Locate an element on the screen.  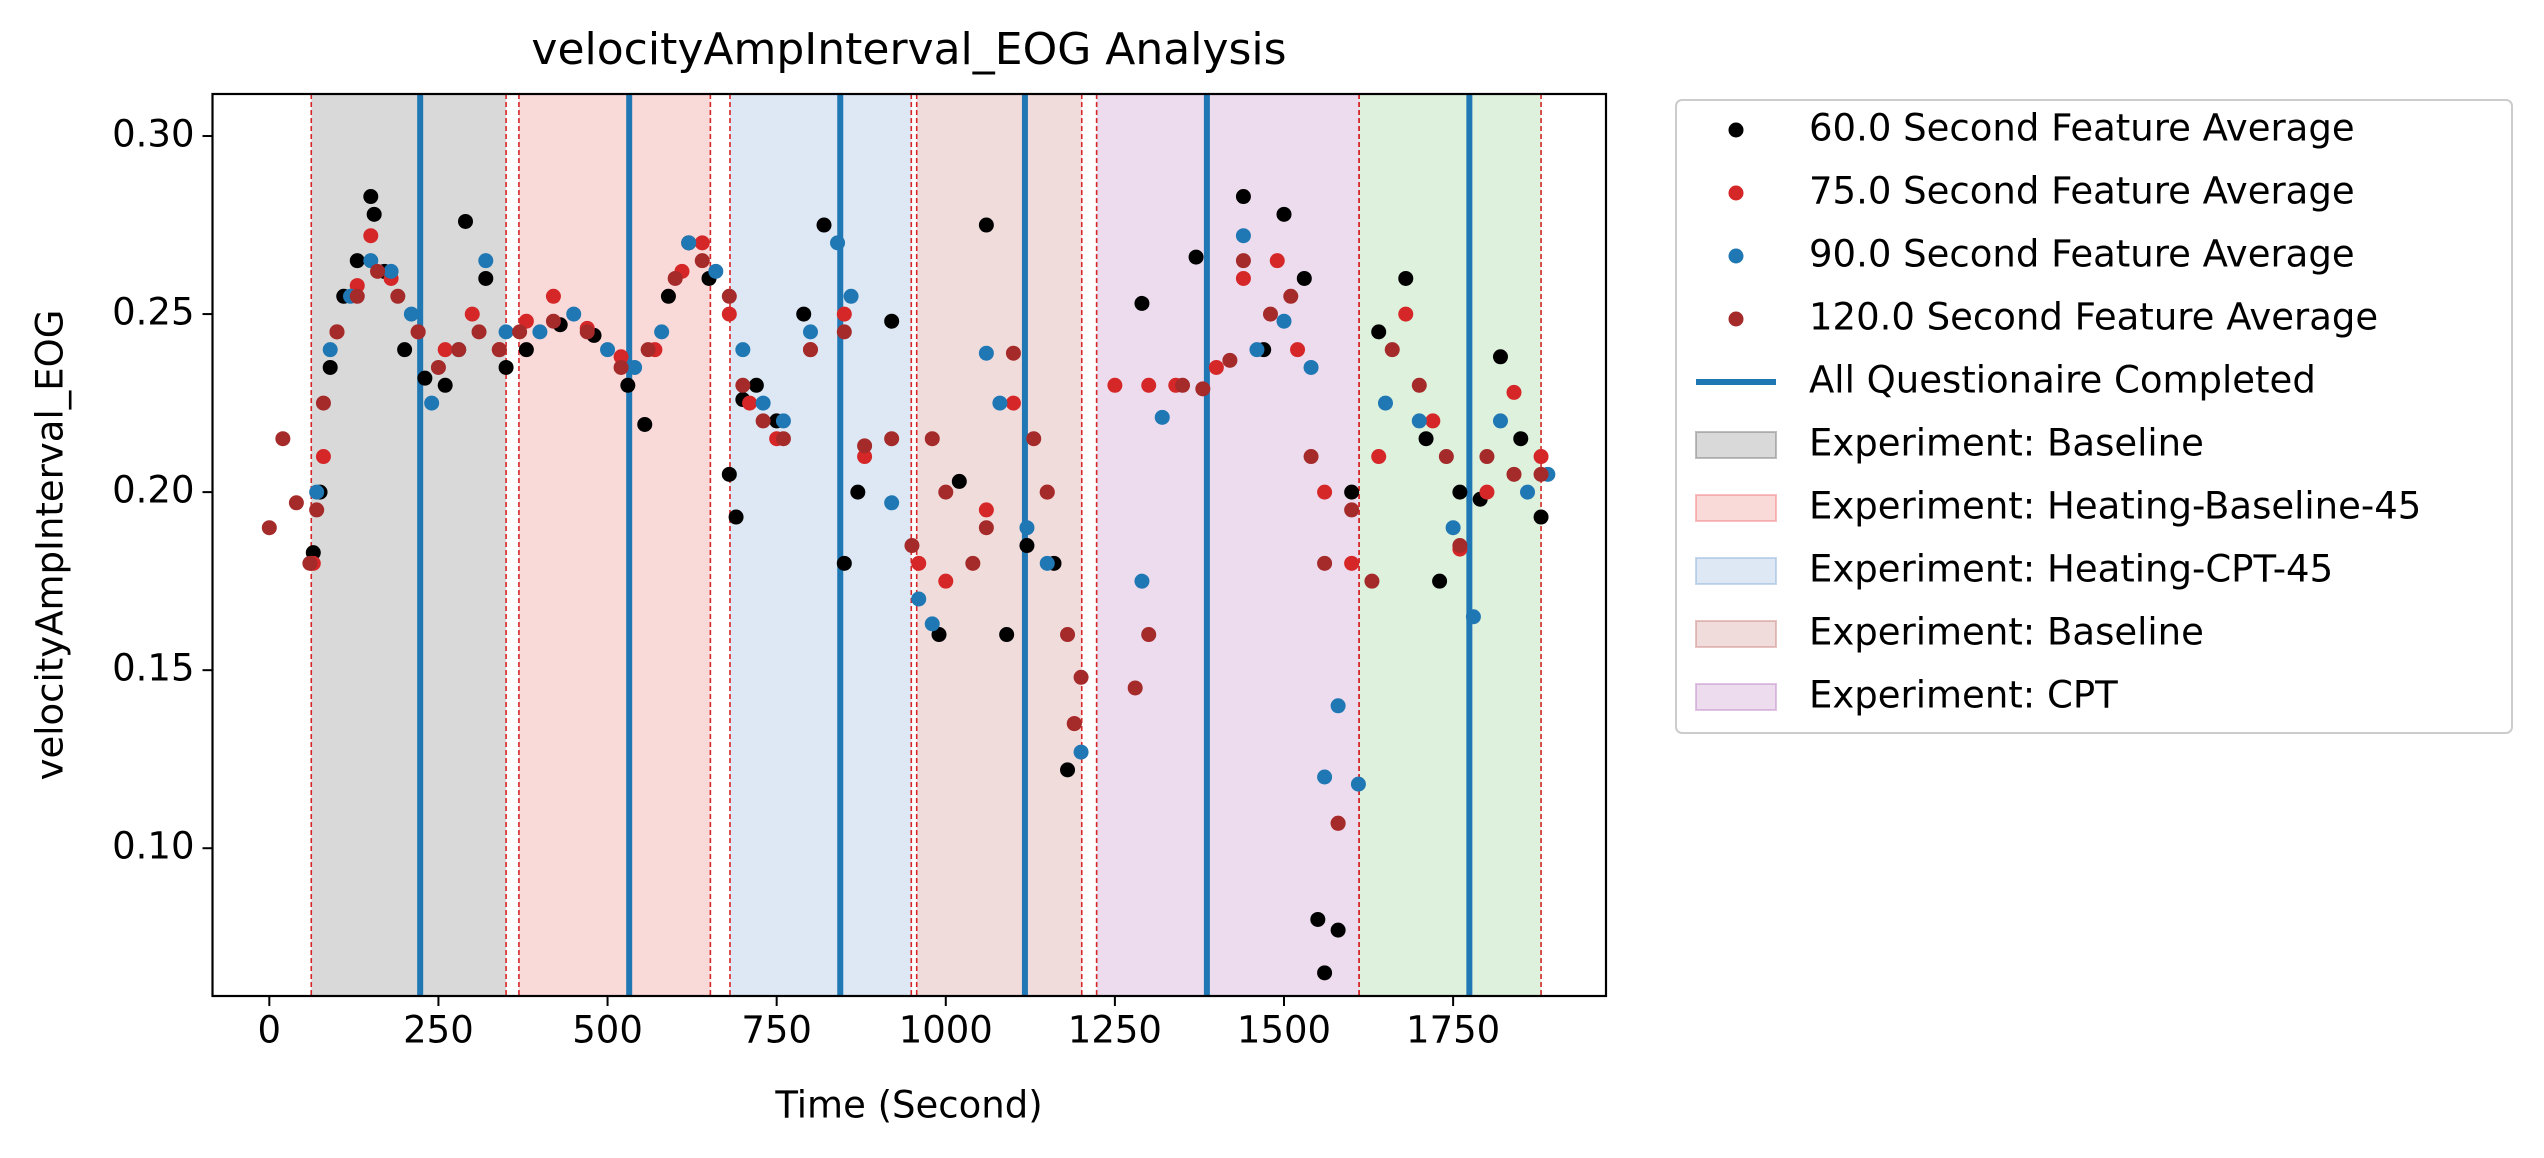
y-tick-label: 0.30 is located at coordinates (153, 134).